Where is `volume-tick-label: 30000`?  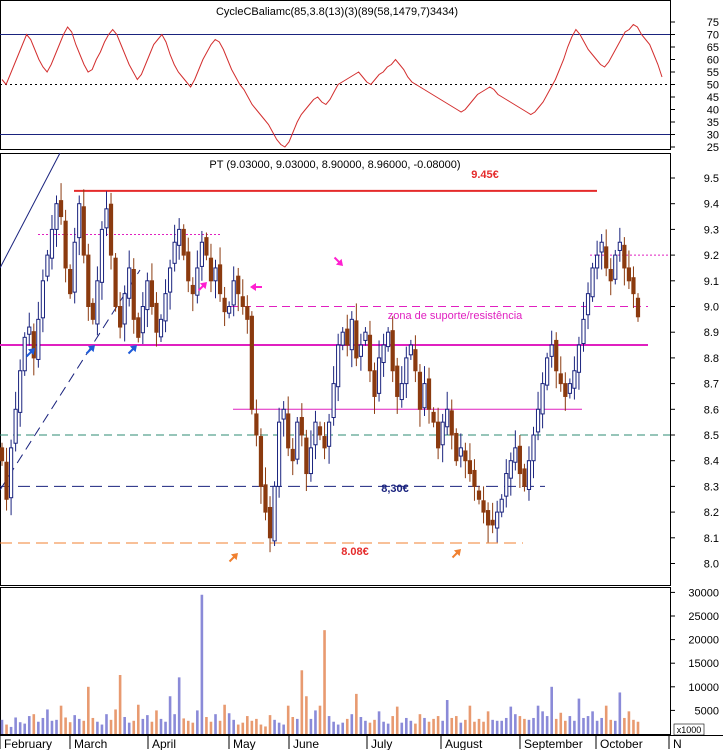
volume-tick-label: 30000 is located at coordinates (703, 593).